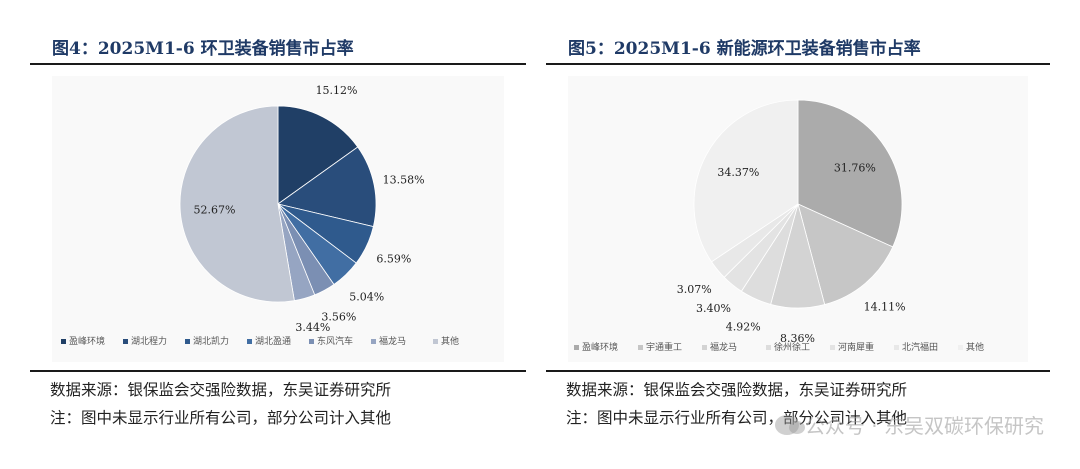 Image resolution: width=1080 pixels, height=469 pixels. Describe the element at coordinates (738, 172) in the screenshot. I see `slice-value-label: 34.37%` at that location.